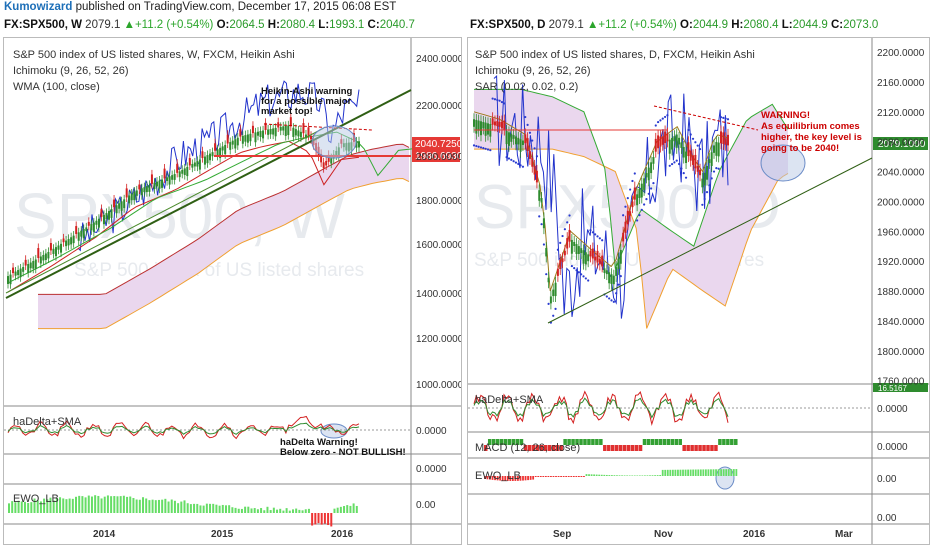 The image size is (932, 550). What do you see at coordinates (287, 111) in the screenshot?
I see `annotation-line: market top!` at bounding box center [287, 111].